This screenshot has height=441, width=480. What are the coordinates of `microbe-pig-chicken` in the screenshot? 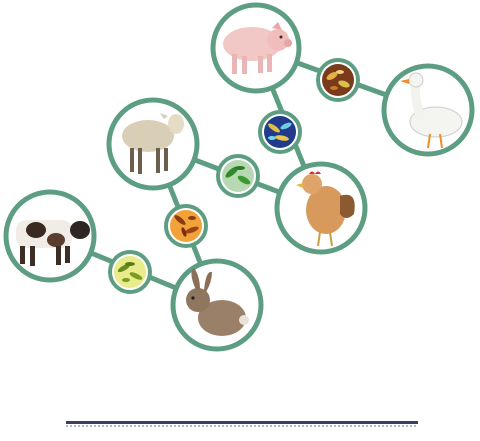 It's located at (280, 132).